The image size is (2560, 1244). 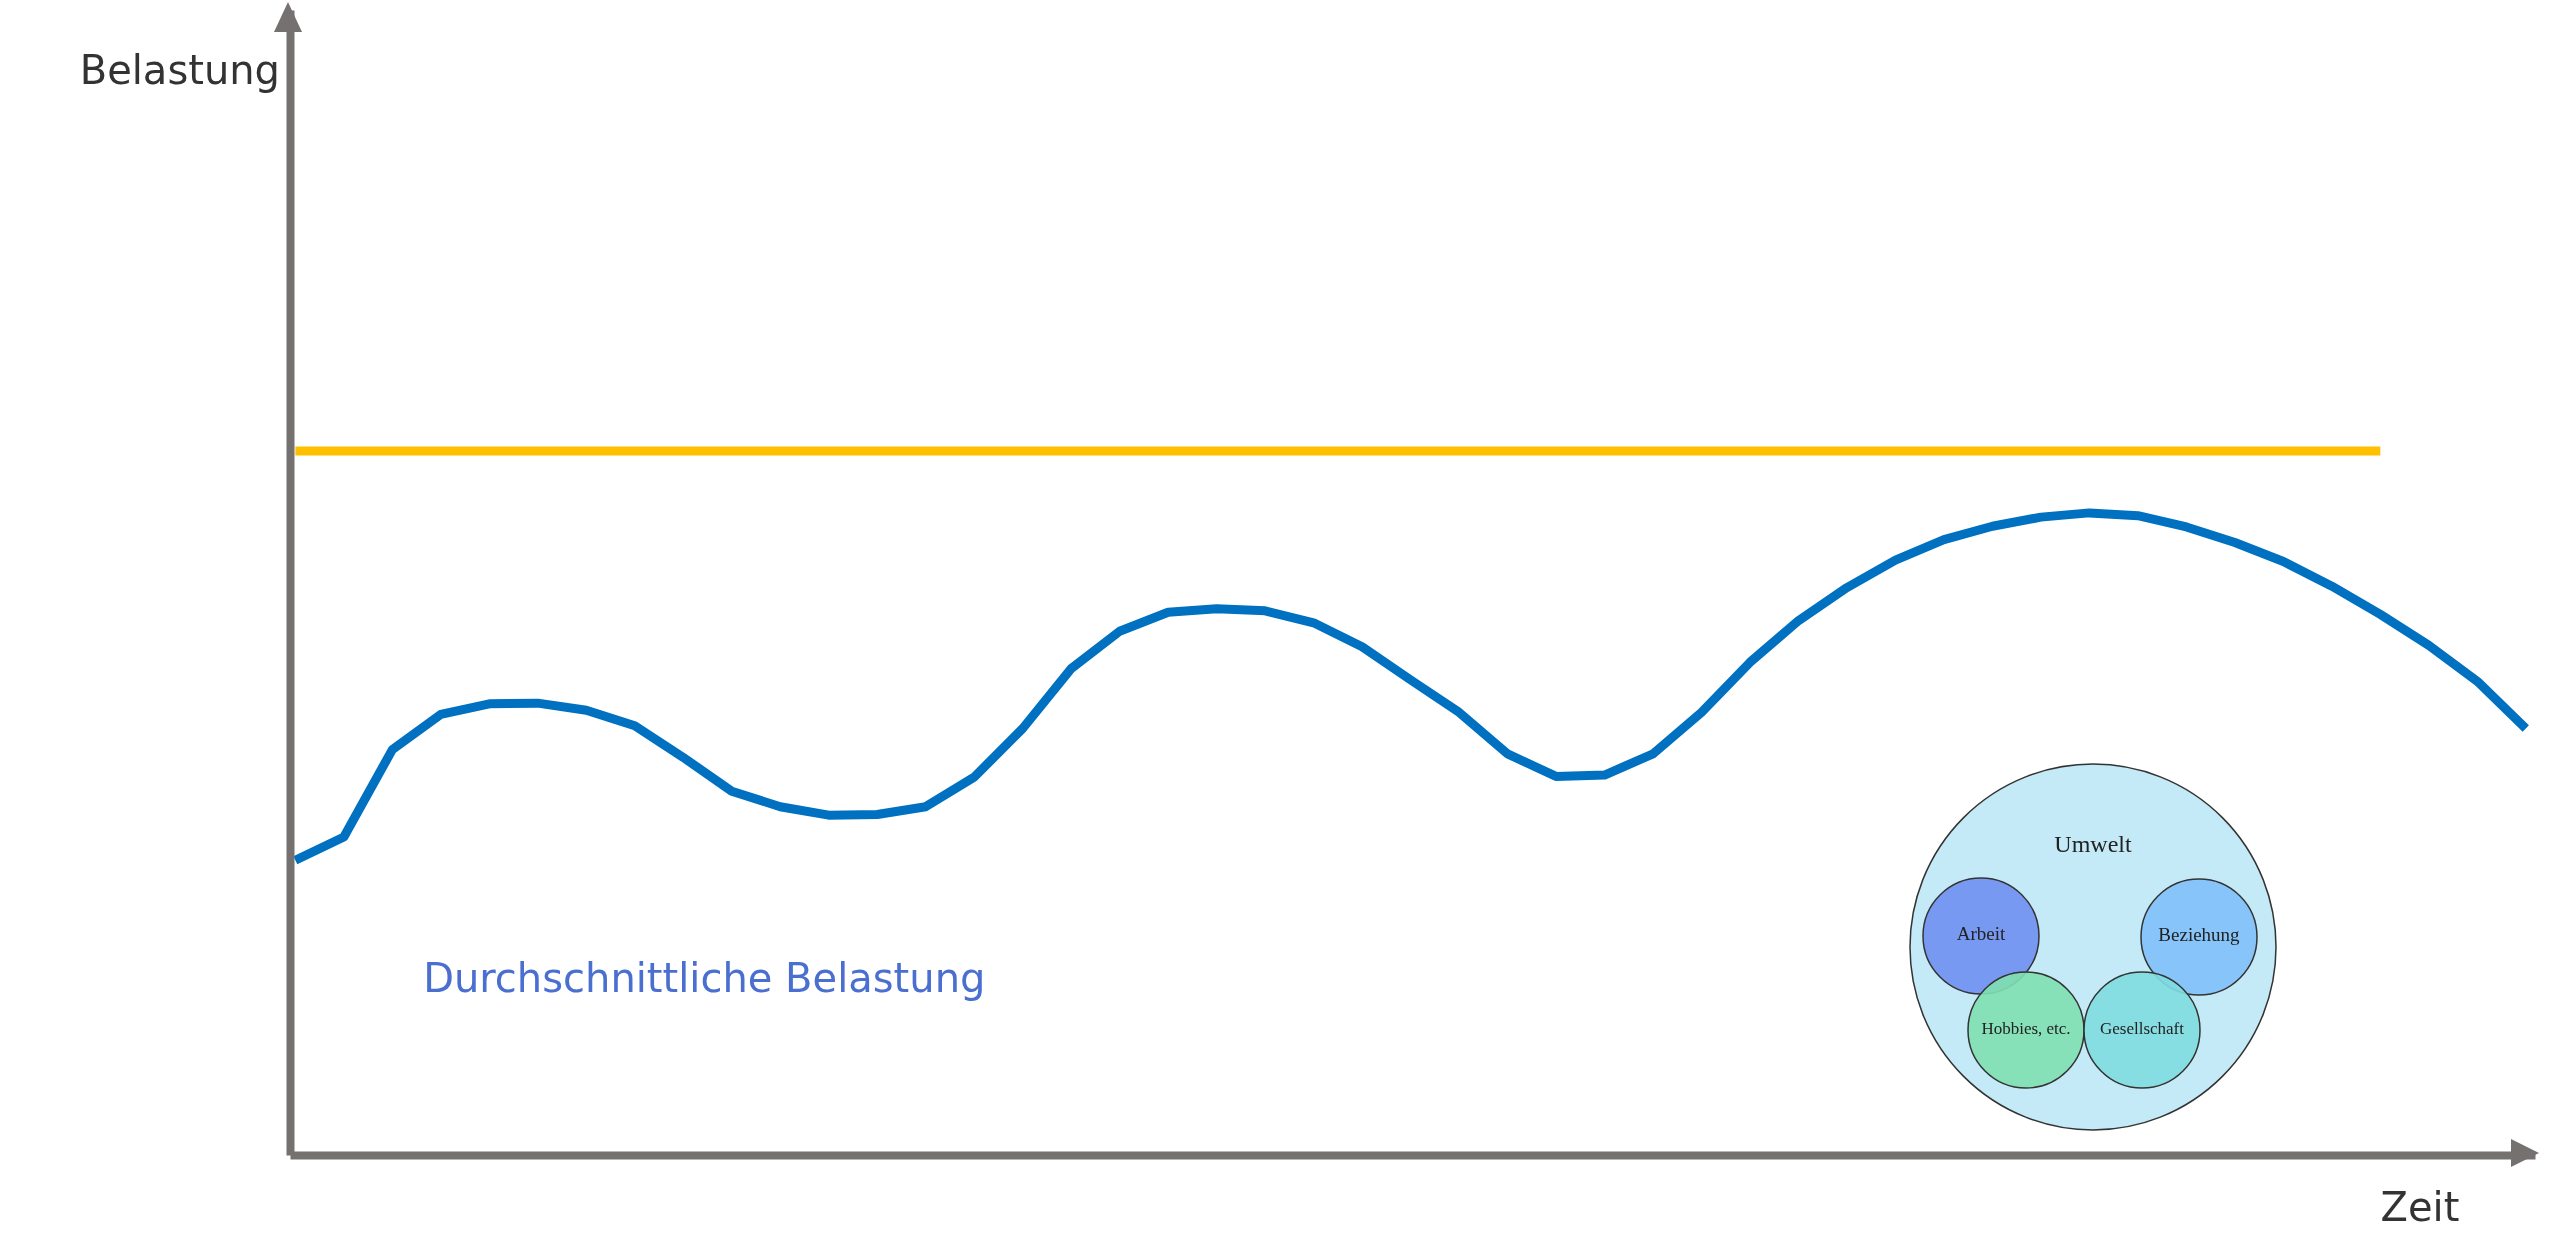 I want to click on annotation: Umwelt, so click(x=2093, y=843).